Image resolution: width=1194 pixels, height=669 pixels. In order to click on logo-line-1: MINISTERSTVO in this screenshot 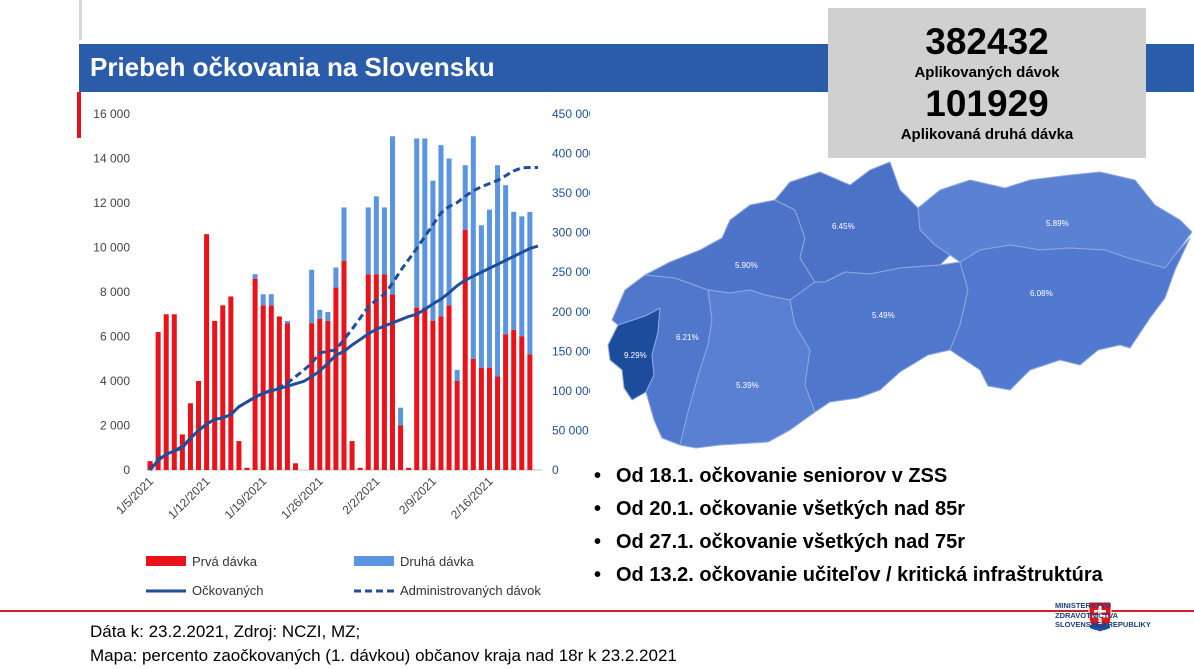, I will do `click(1083, 605)`.